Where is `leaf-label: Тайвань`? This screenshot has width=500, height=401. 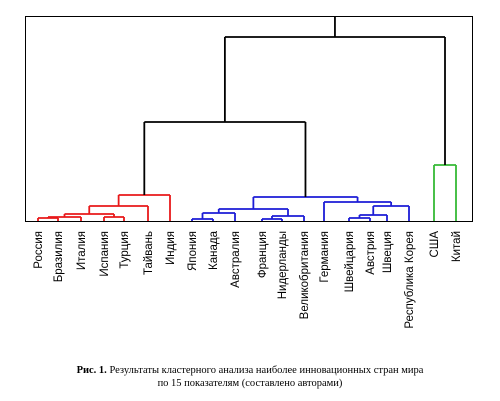
leaf-label: Тайвань is located at coordinates (149, 253).